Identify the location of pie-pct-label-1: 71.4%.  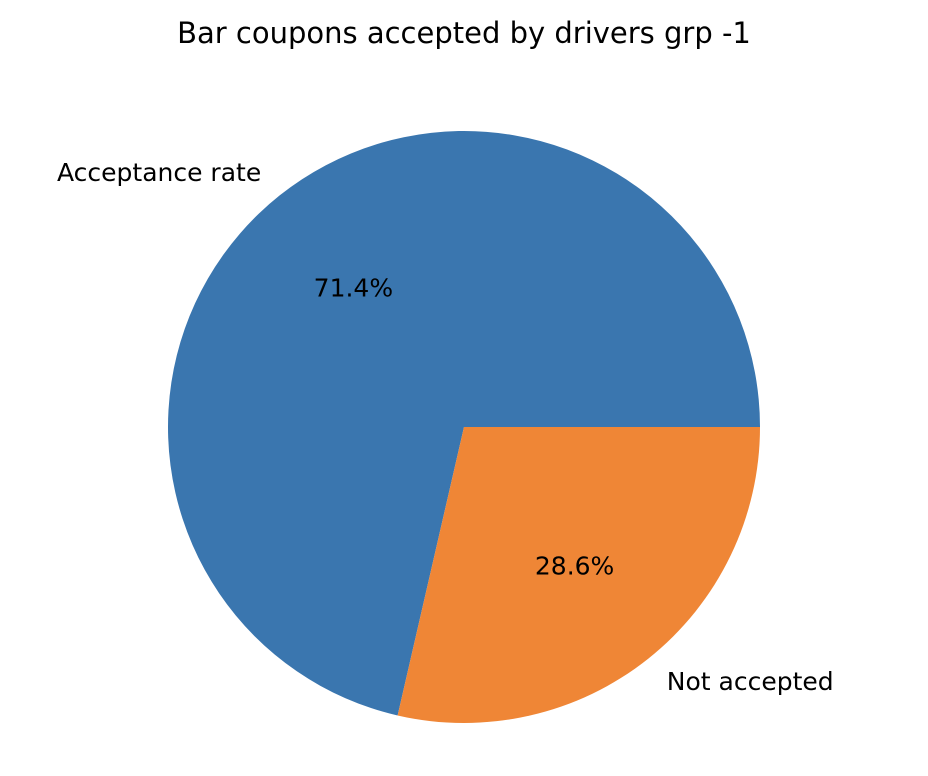
(353, 288).